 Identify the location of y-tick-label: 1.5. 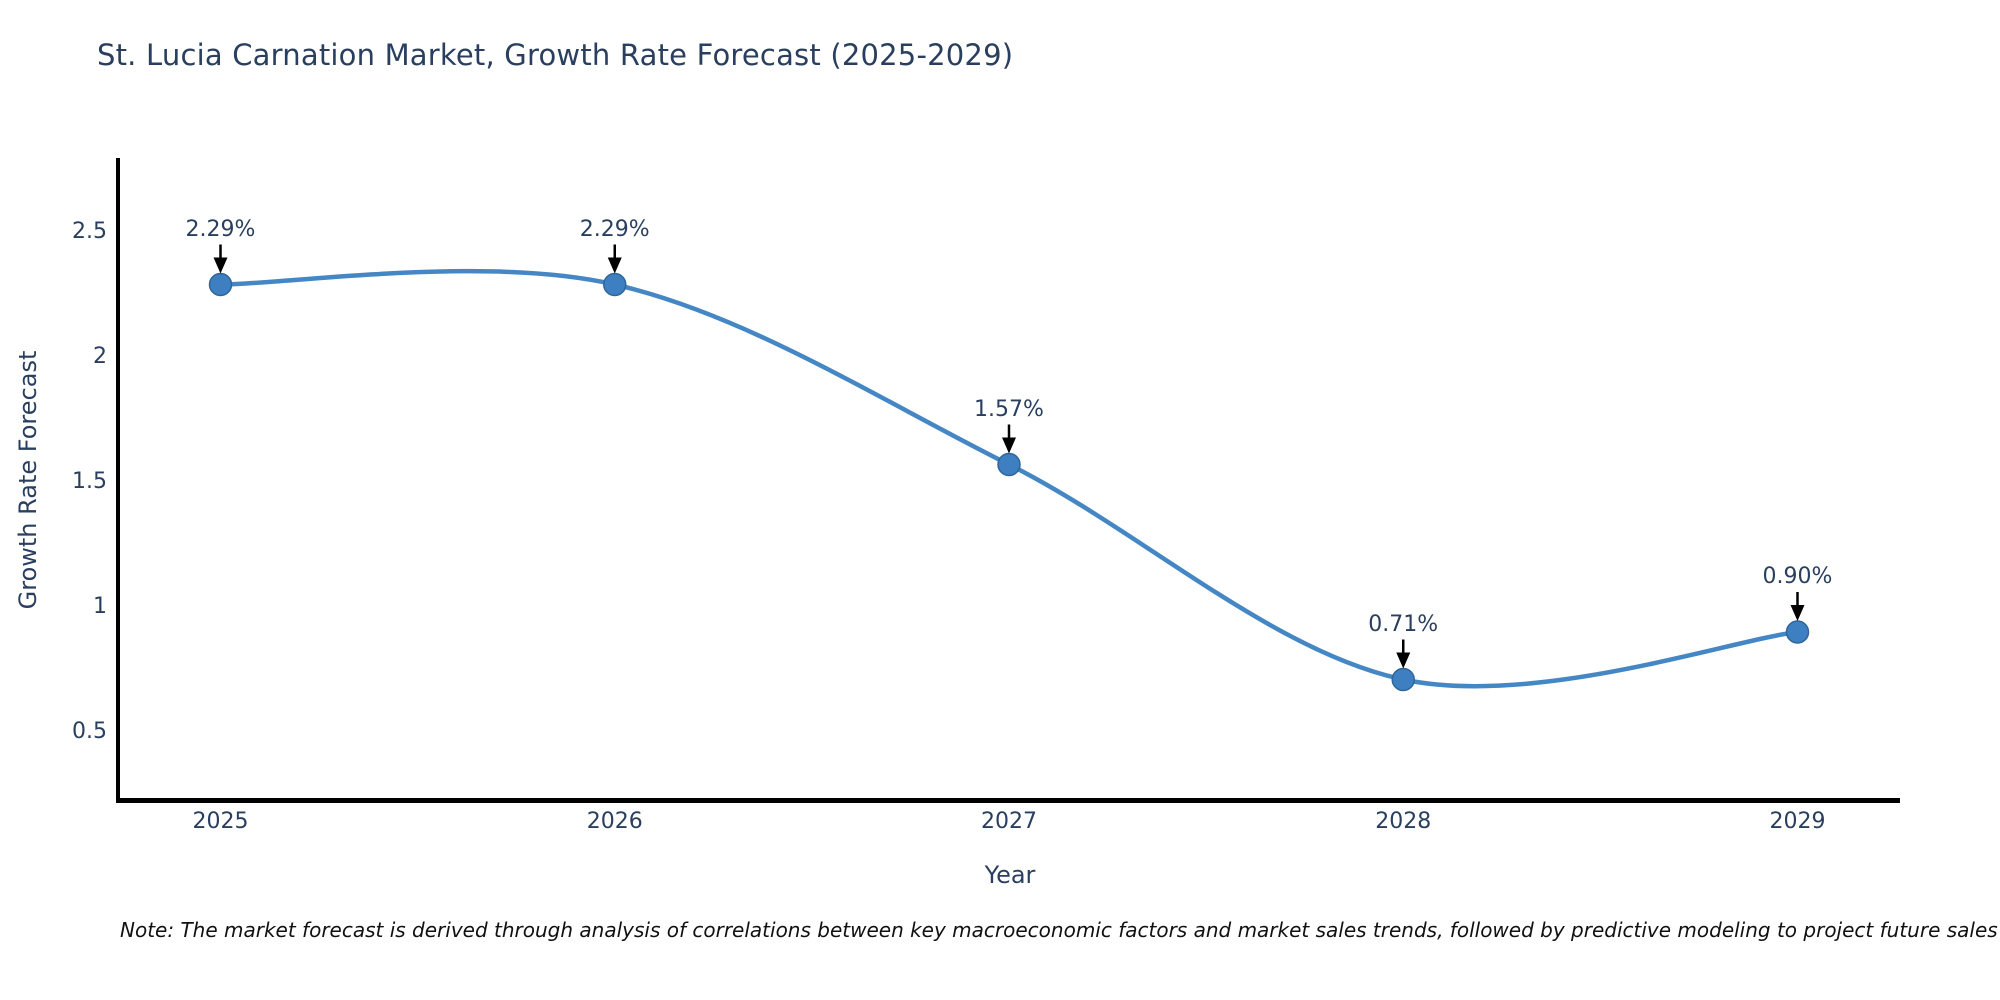
(89, 481).